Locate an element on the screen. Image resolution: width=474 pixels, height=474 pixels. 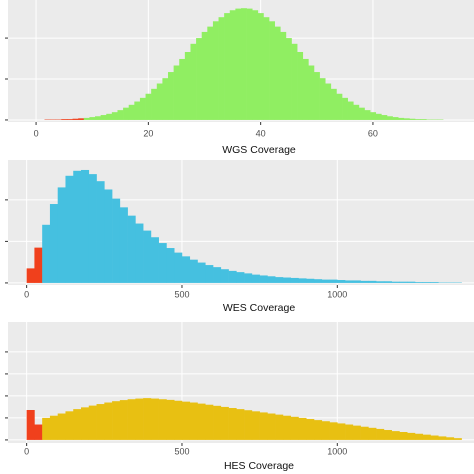
x-tick-label: 40 is located at coordinates (261, 133).